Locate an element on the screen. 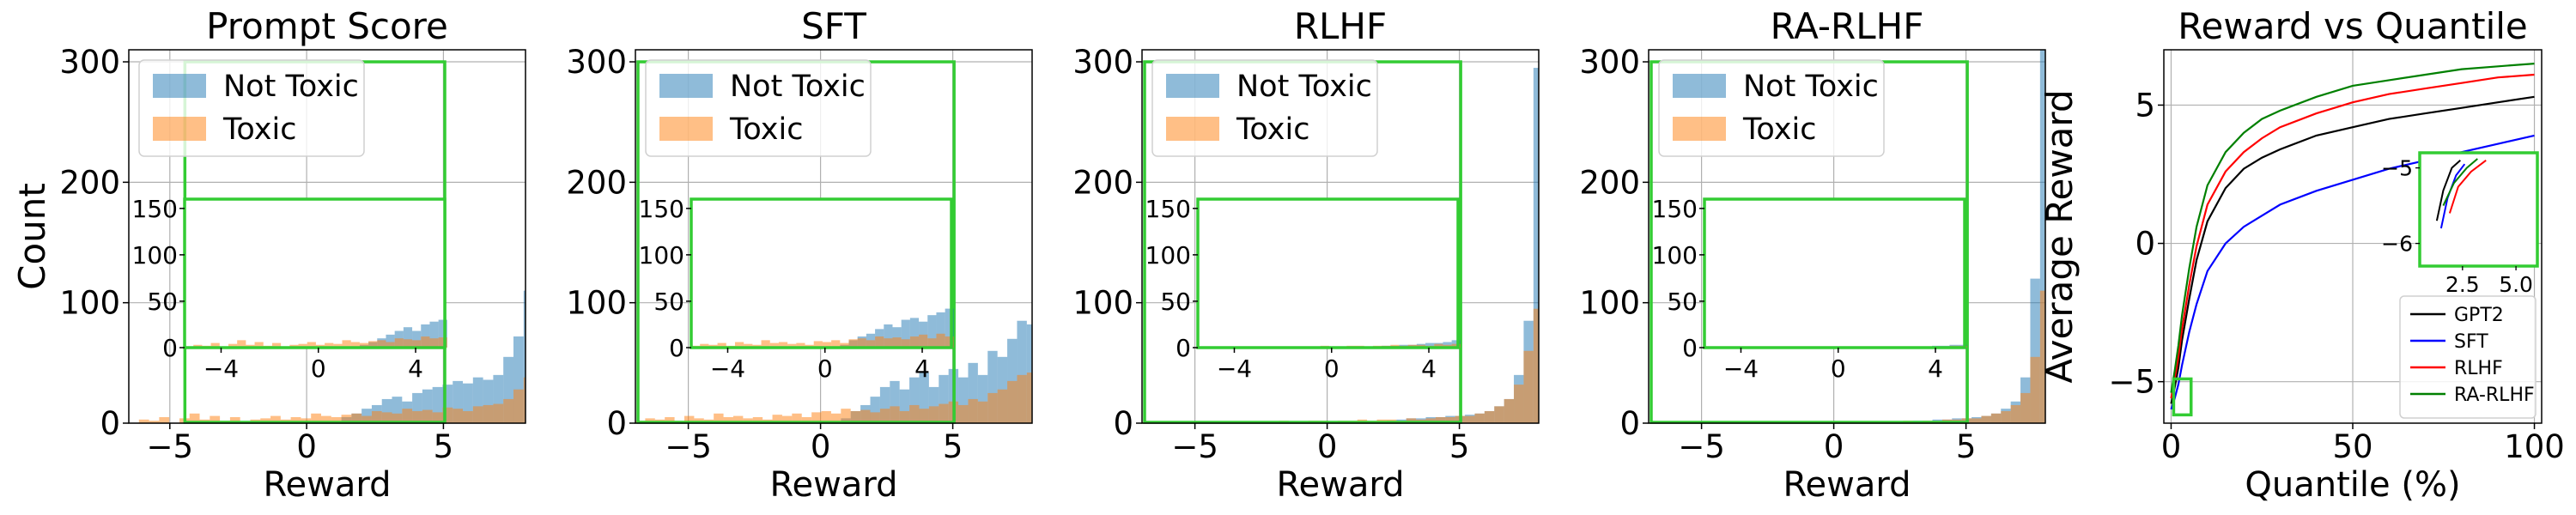 The width and height of the screenshot is (2576, 515). x-tick-label: −5 is located at coordinates (170, 446).